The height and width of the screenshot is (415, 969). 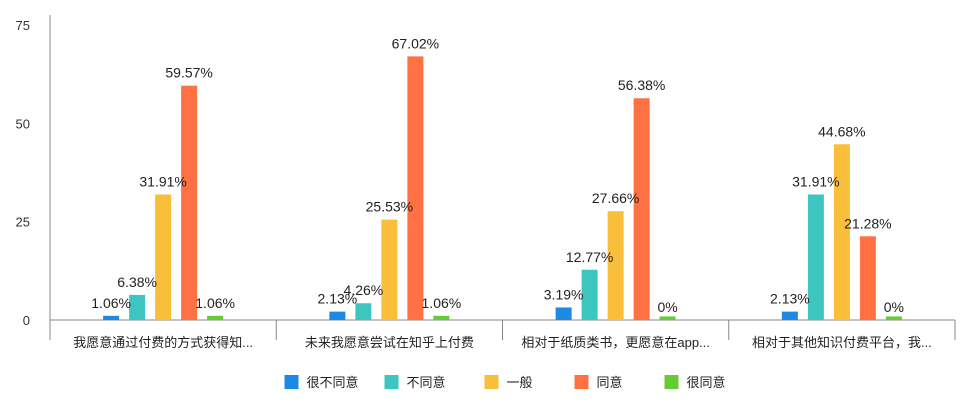 I want to click on data-label: 27.66%, so click(x=615, y=198).